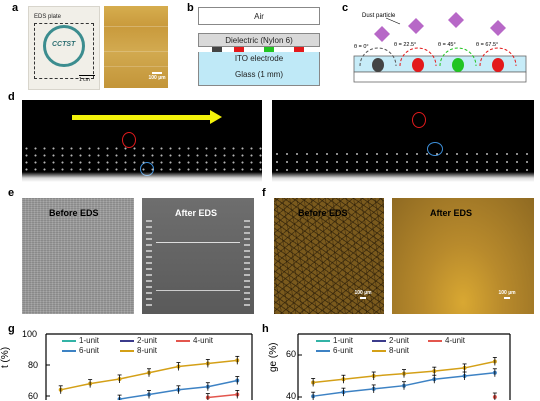 This screenshot has width=540, height=401. I want to click on highlight-circle-red, so click(419, 120).